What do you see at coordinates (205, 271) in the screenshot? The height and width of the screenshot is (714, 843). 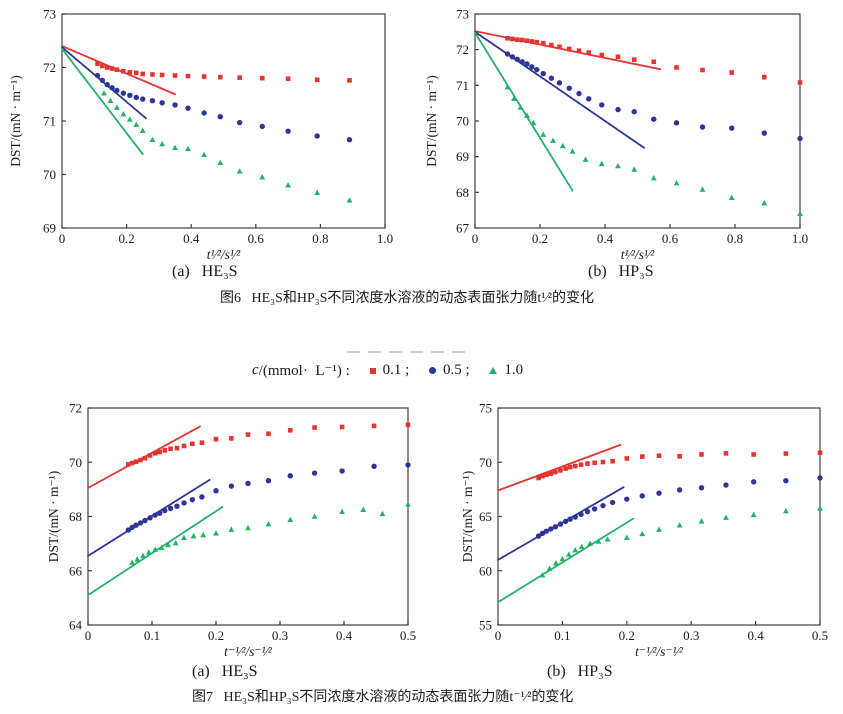 I see `fig6-panel-a-label: (a) HE₃S` at bounding box center [205, 271].